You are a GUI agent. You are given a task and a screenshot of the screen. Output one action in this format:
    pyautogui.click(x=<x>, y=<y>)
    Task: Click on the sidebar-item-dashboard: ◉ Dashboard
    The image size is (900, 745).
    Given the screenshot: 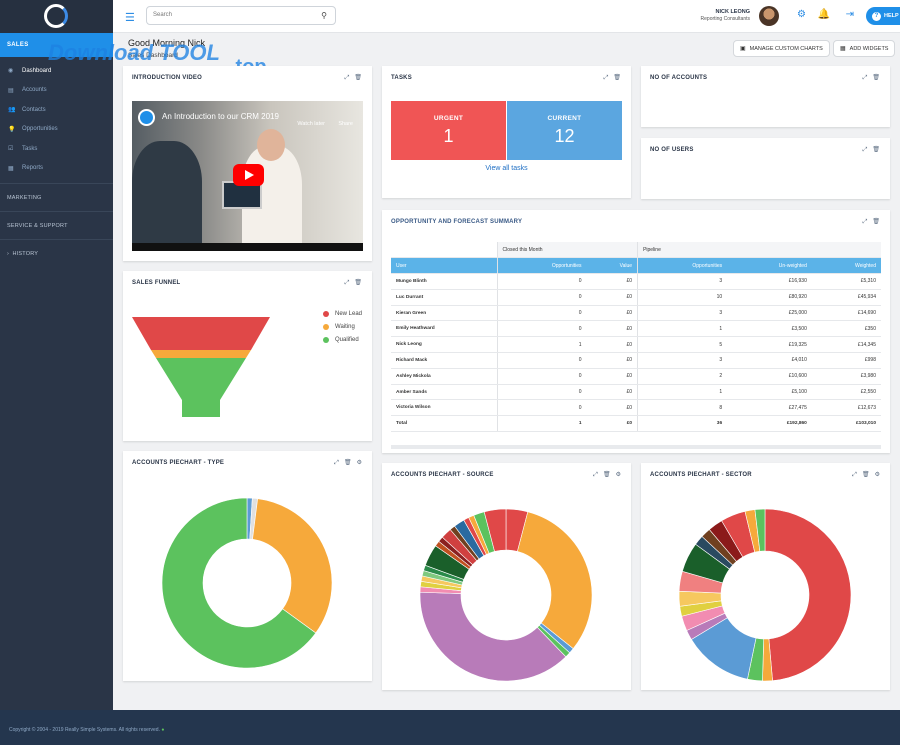 What is the action you would take?
    pyautogui.click(x=56, y=71)
    